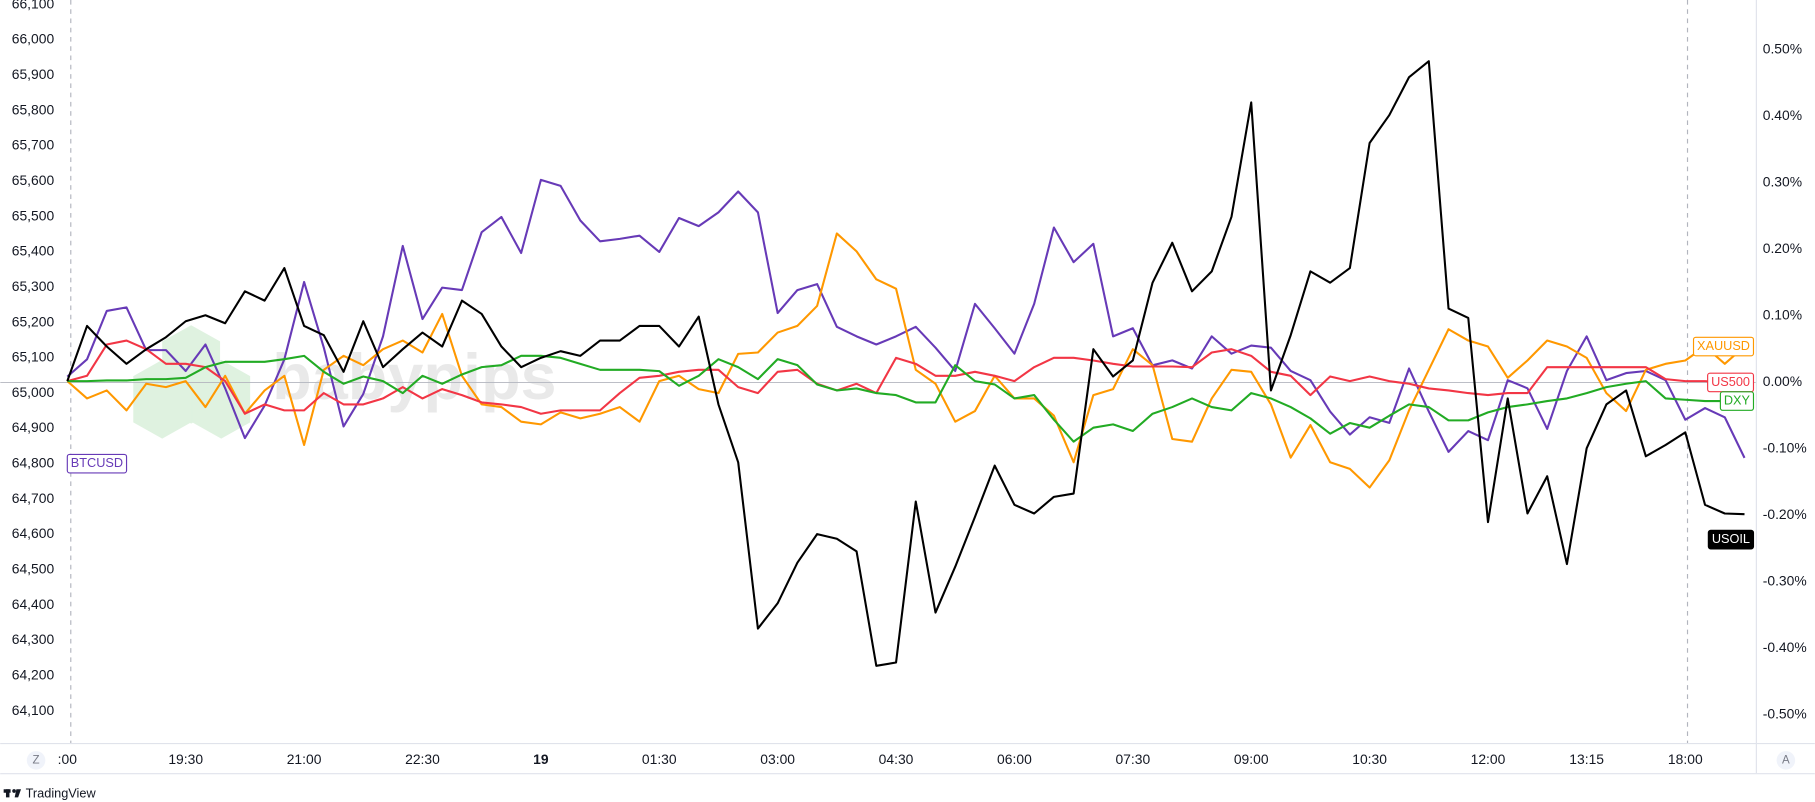 This screenshot has height=802, width=1815. What do you see at coordinates (1132, 759) in the screenshot?
I see `x-tick-label: 07:30` at bounding box center [1132, 759].